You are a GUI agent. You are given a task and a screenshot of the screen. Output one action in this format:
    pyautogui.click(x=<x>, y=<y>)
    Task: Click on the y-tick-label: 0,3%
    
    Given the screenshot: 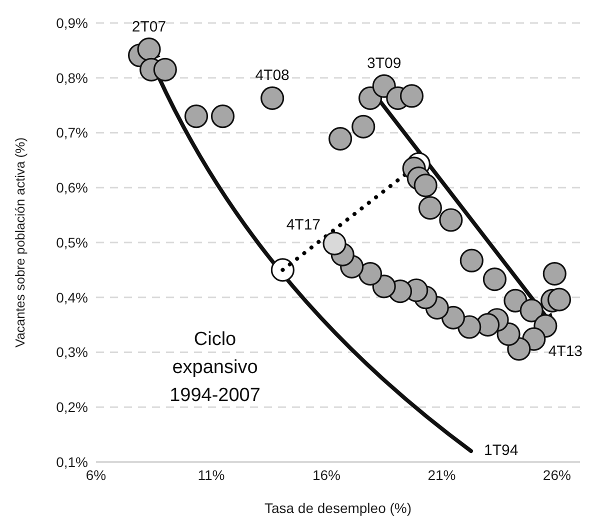 What is the action you would take?
    pyautogui.click(x=72, y=352)
    